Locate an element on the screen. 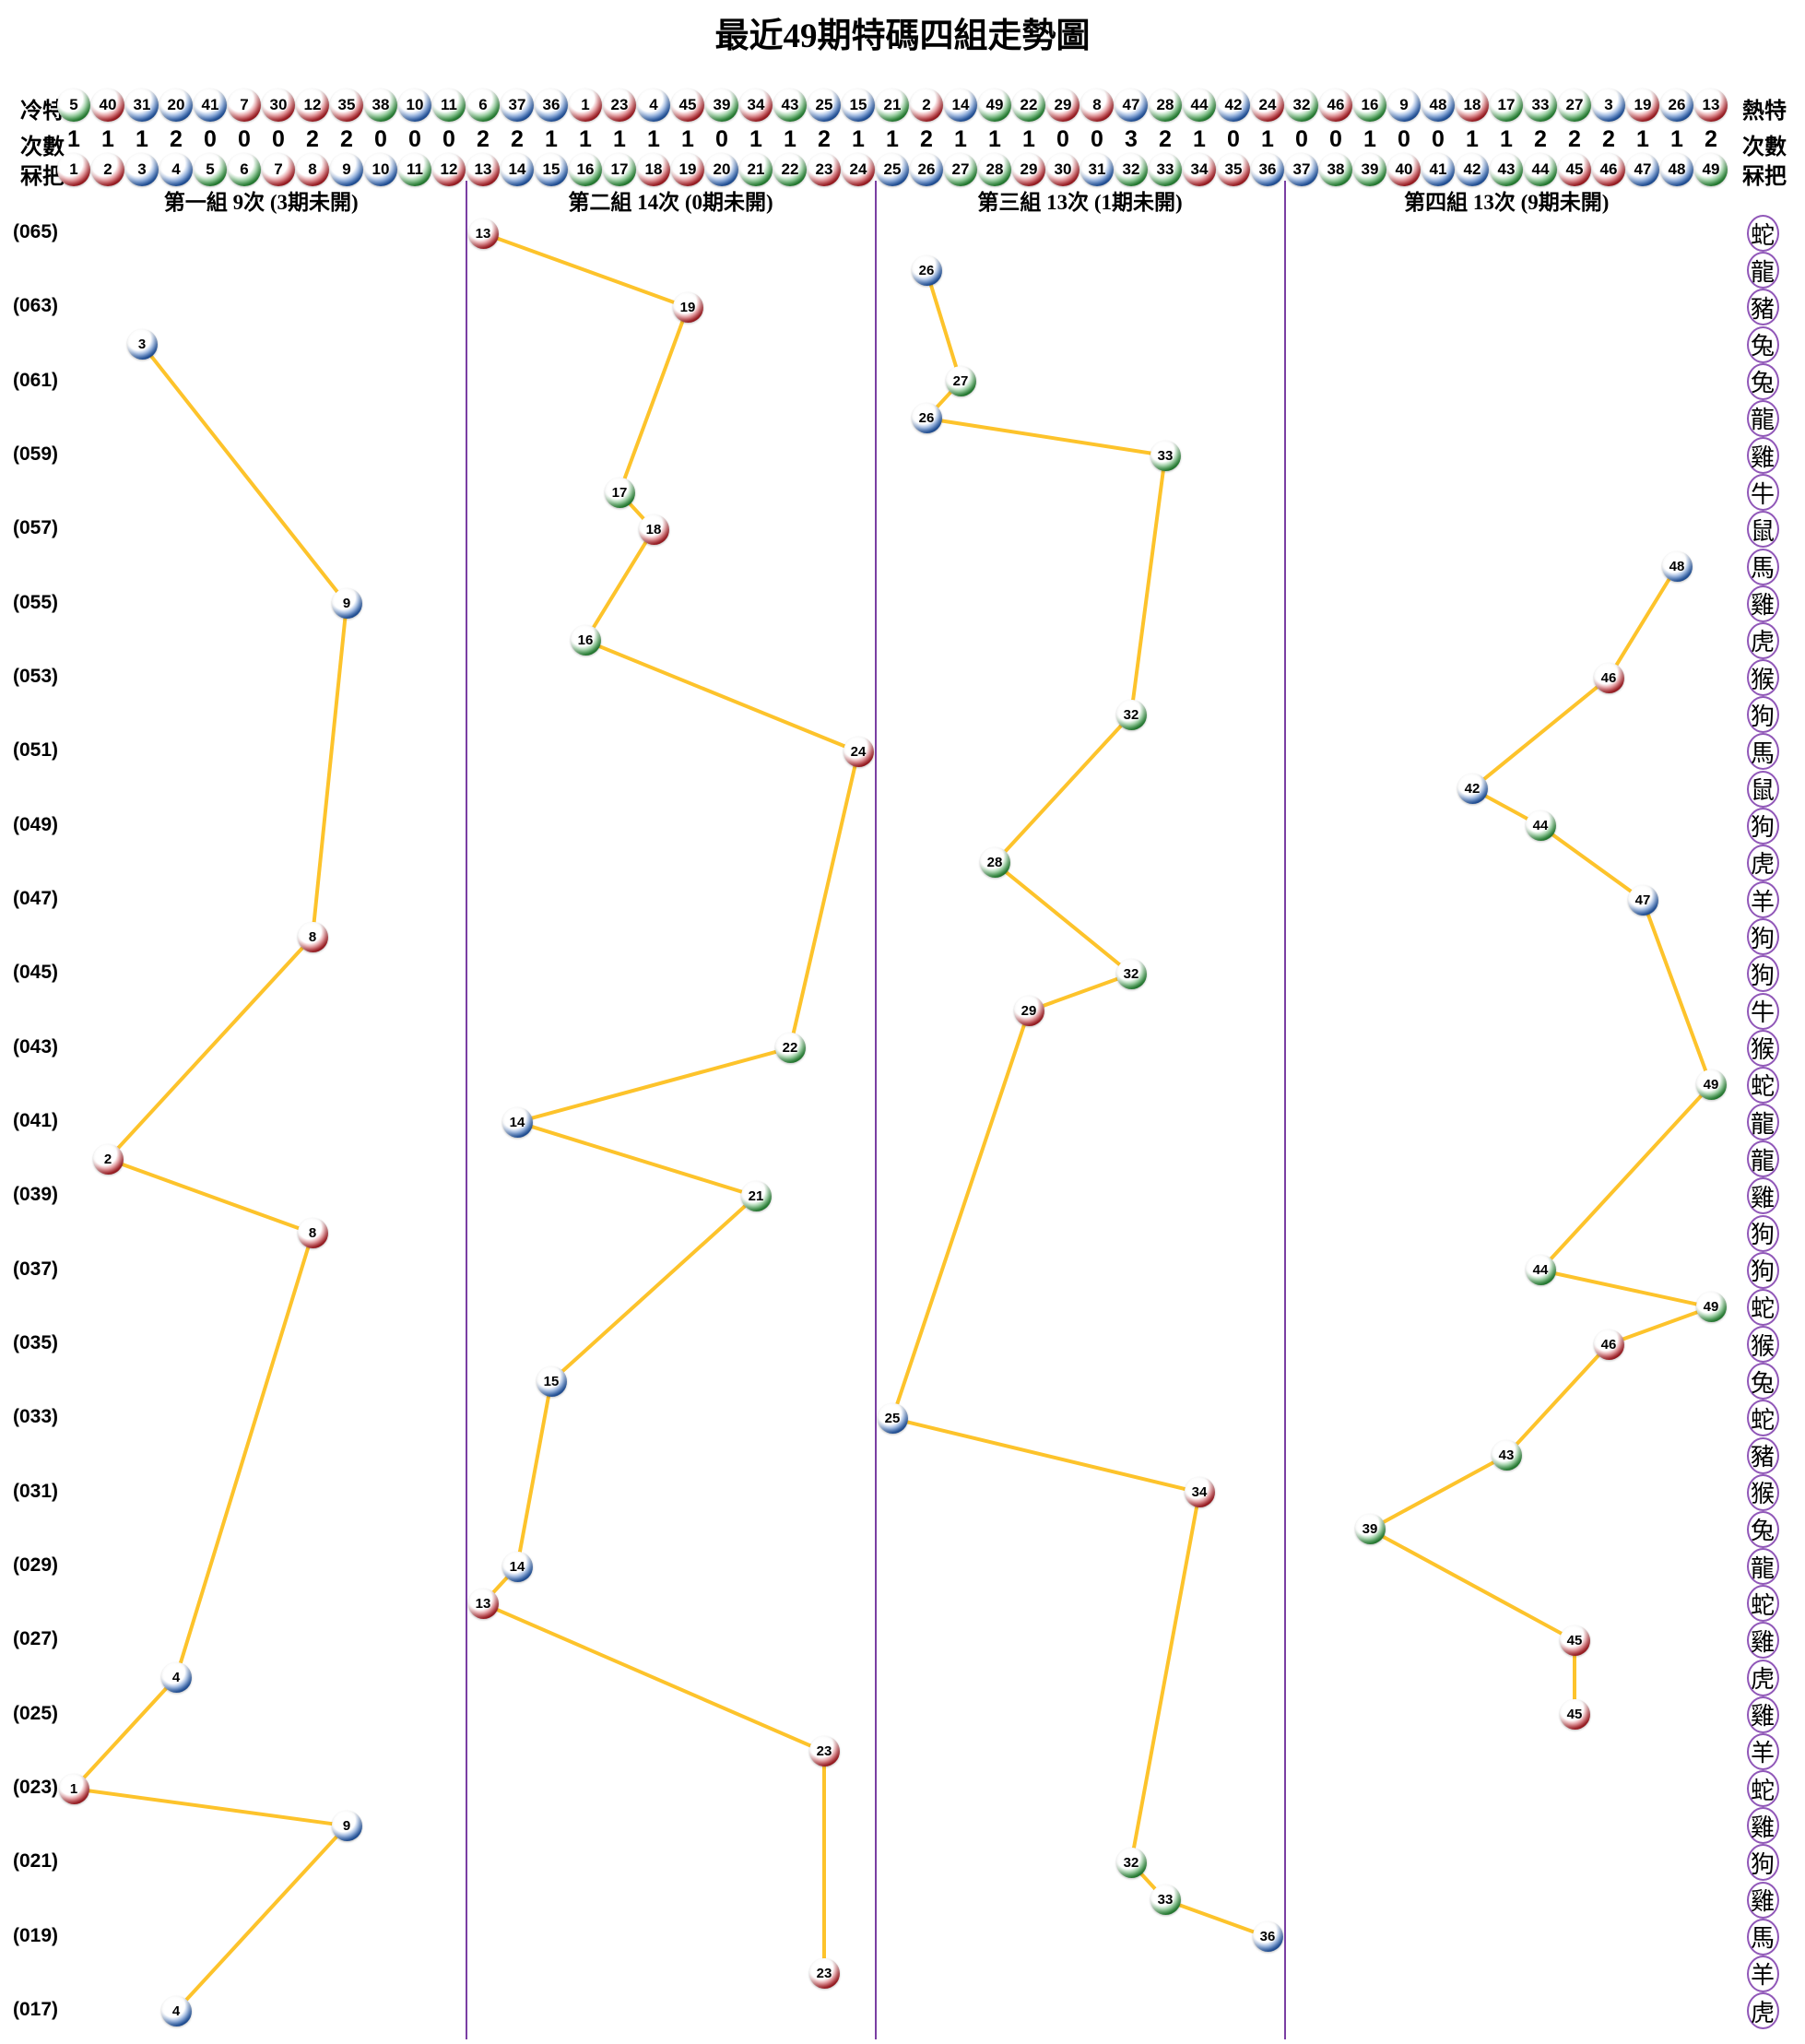  number-ball: 41 is located at coordinates (1438, 169).